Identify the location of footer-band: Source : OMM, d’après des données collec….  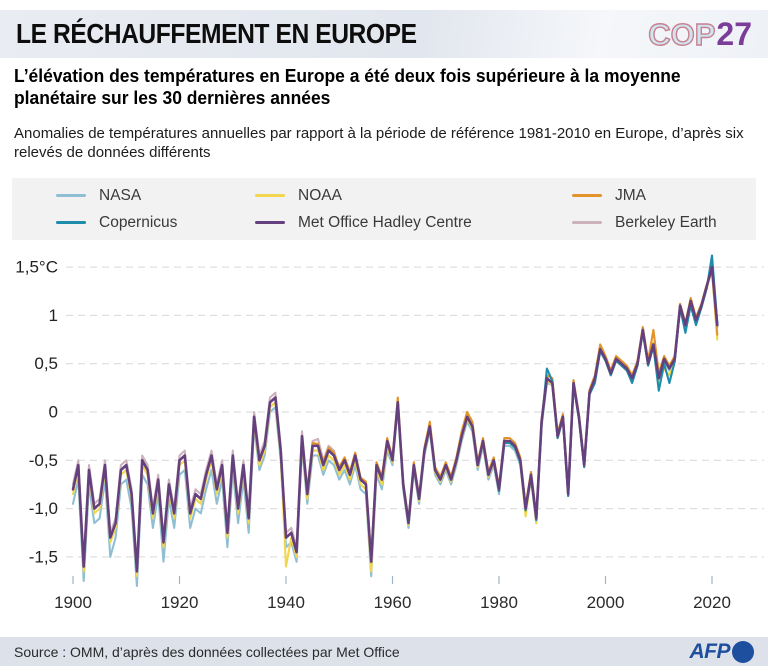
(384, 651).